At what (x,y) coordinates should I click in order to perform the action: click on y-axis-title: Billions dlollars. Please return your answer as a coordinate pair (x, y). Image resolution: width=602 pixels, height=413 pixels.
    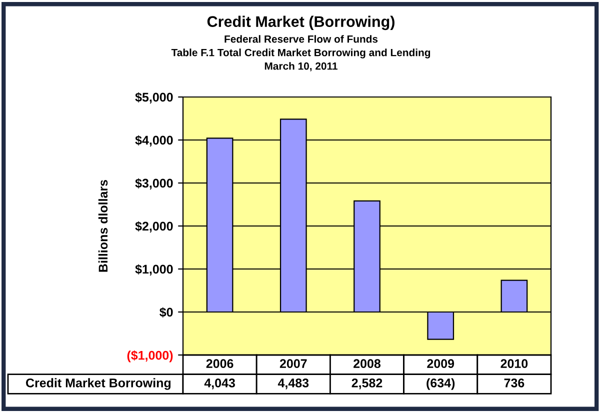
    Looking at the image, I should click on (103, 226).